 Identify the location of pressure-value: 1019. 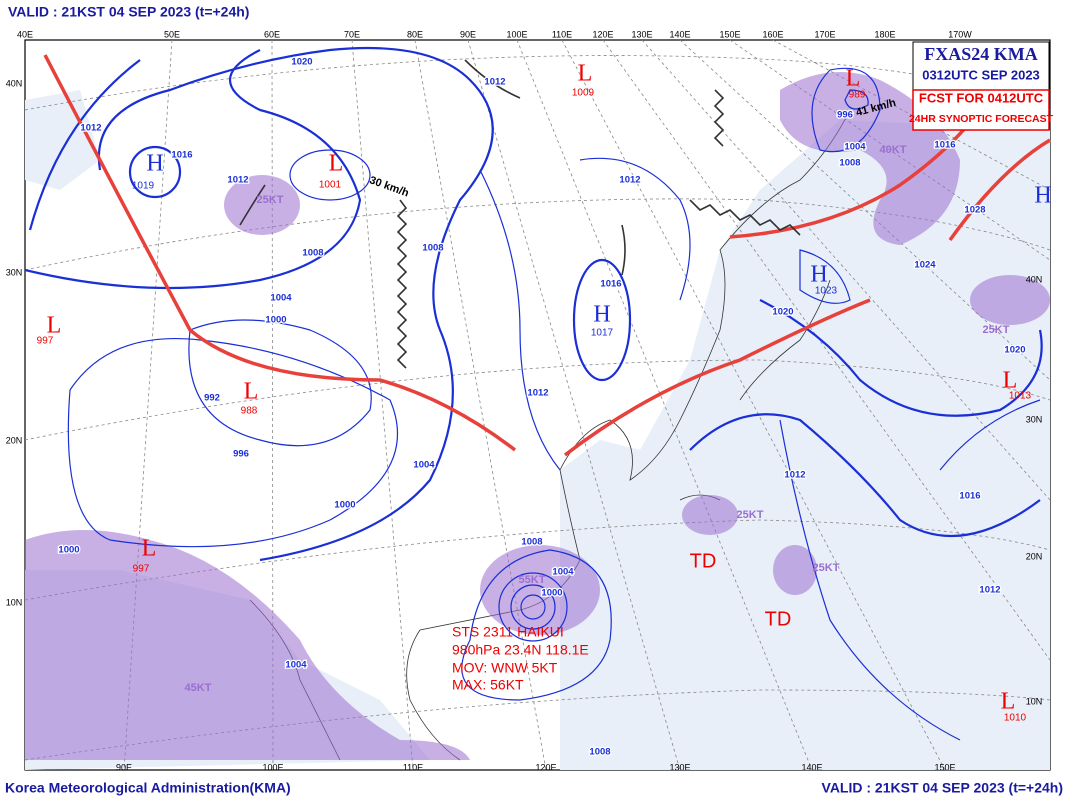
(143, 186).